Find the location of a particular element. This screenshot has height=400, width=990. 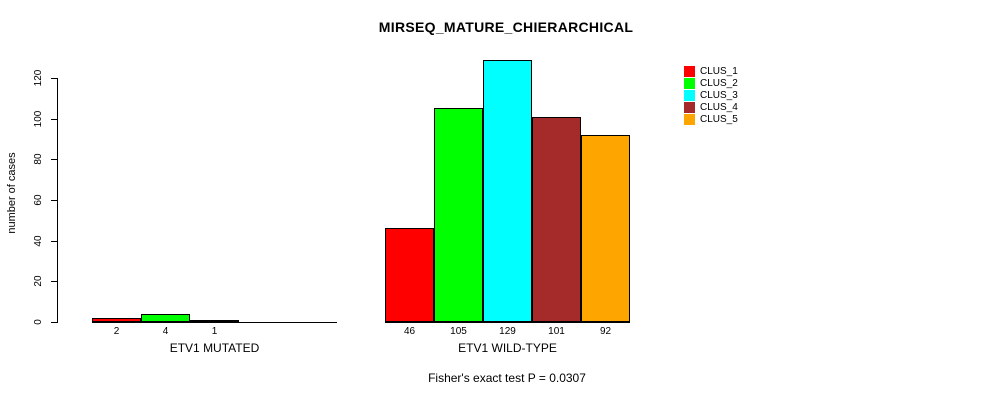

y-tick-label: 40 is located at coordinates (38, 241).